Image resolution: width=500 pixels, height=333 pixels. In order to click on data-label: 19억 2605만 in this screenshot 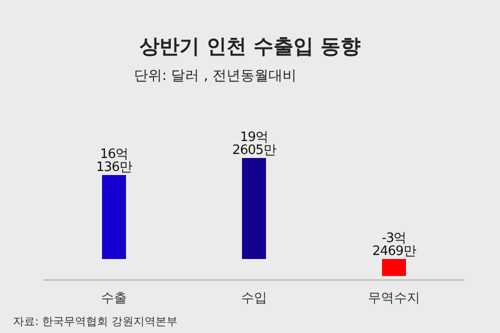, I will do `click(254, 144)`.